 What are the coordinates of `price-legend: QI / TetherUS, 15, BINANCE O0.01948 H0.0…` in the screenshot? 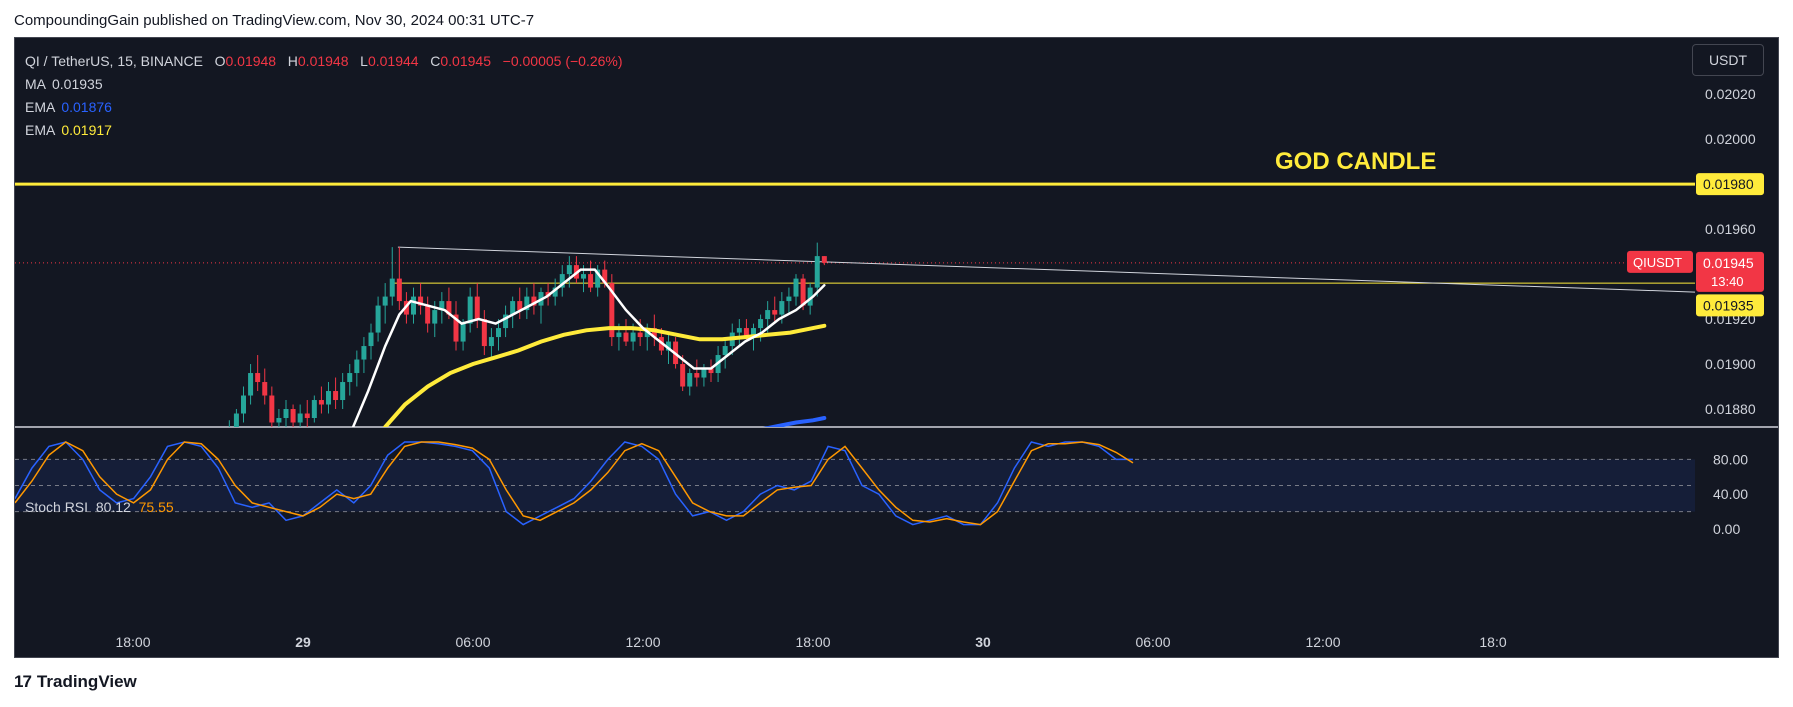 It's located at (324, 96).